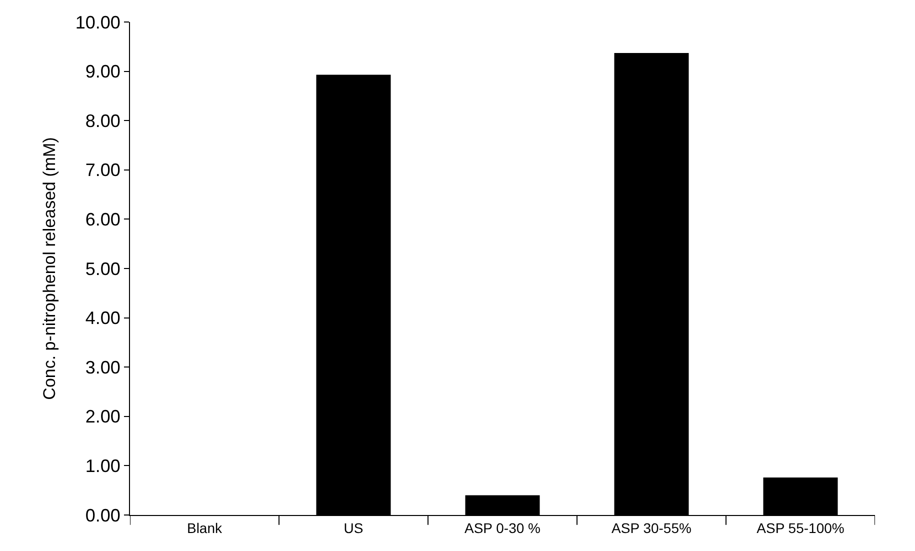 The height and width of the screenshot is (551, 915). Describe the element at coordinates (102, 120) in the screenshot. I see `y-tick-label: 8.00` at that location.